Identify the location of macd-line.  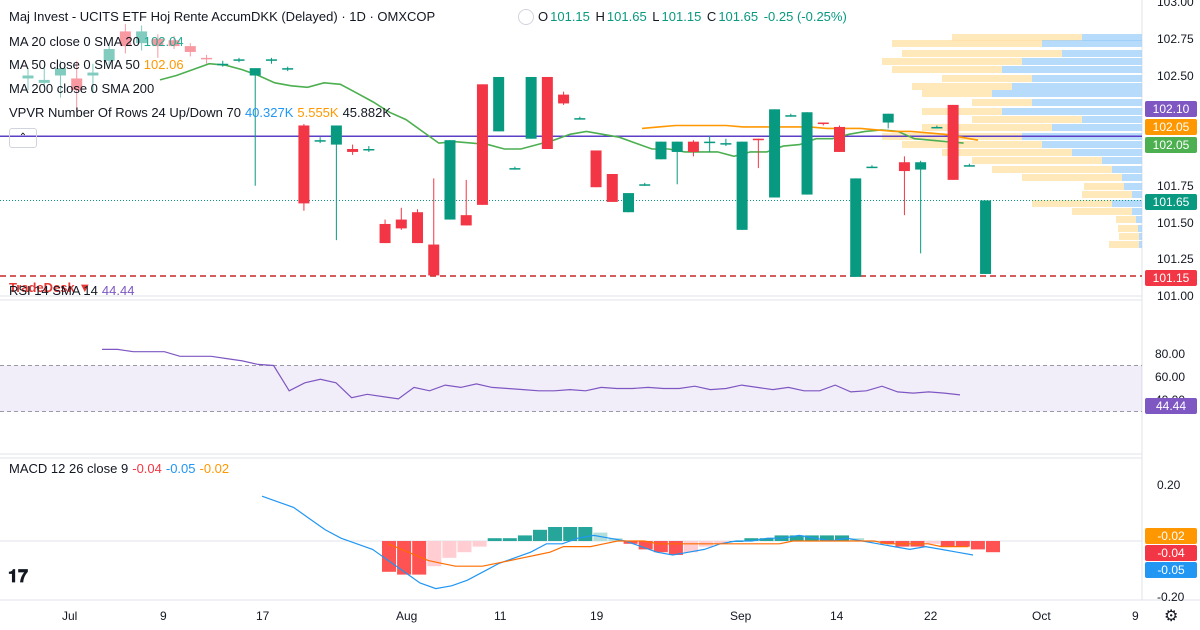
(617, 542).